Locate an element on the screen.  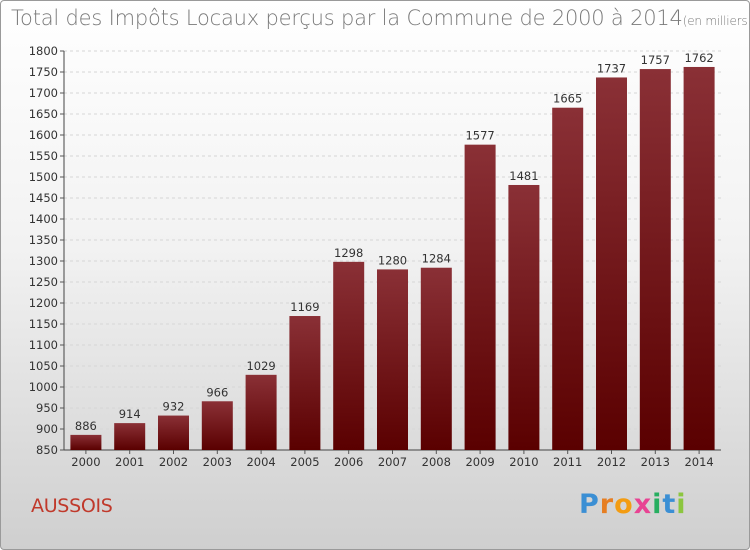
y-tick-label: 1700 is located at coordinates (43, 93).